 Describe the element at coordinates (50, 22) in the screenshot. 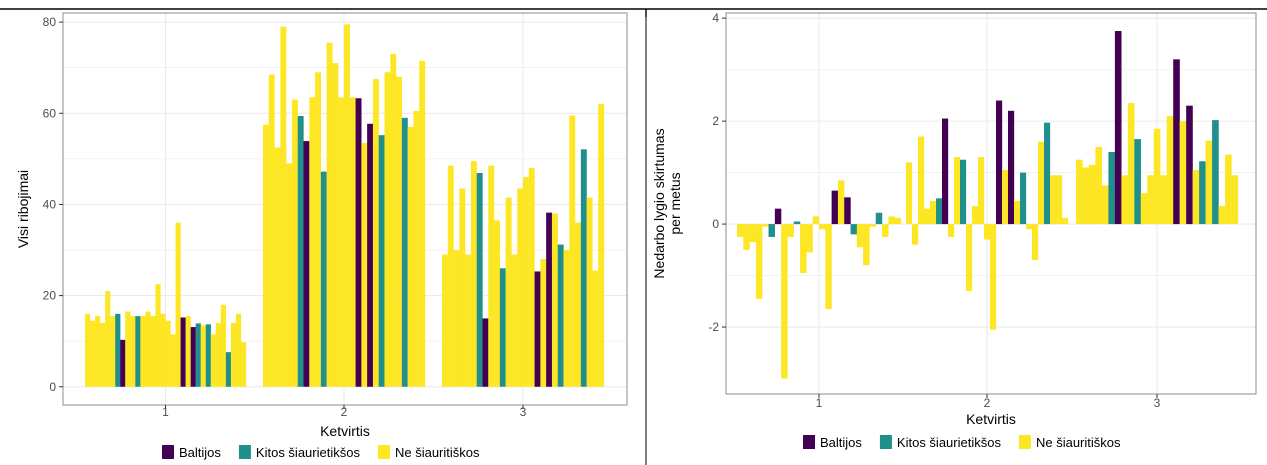

I see `y-tick-label: 80` at that location.